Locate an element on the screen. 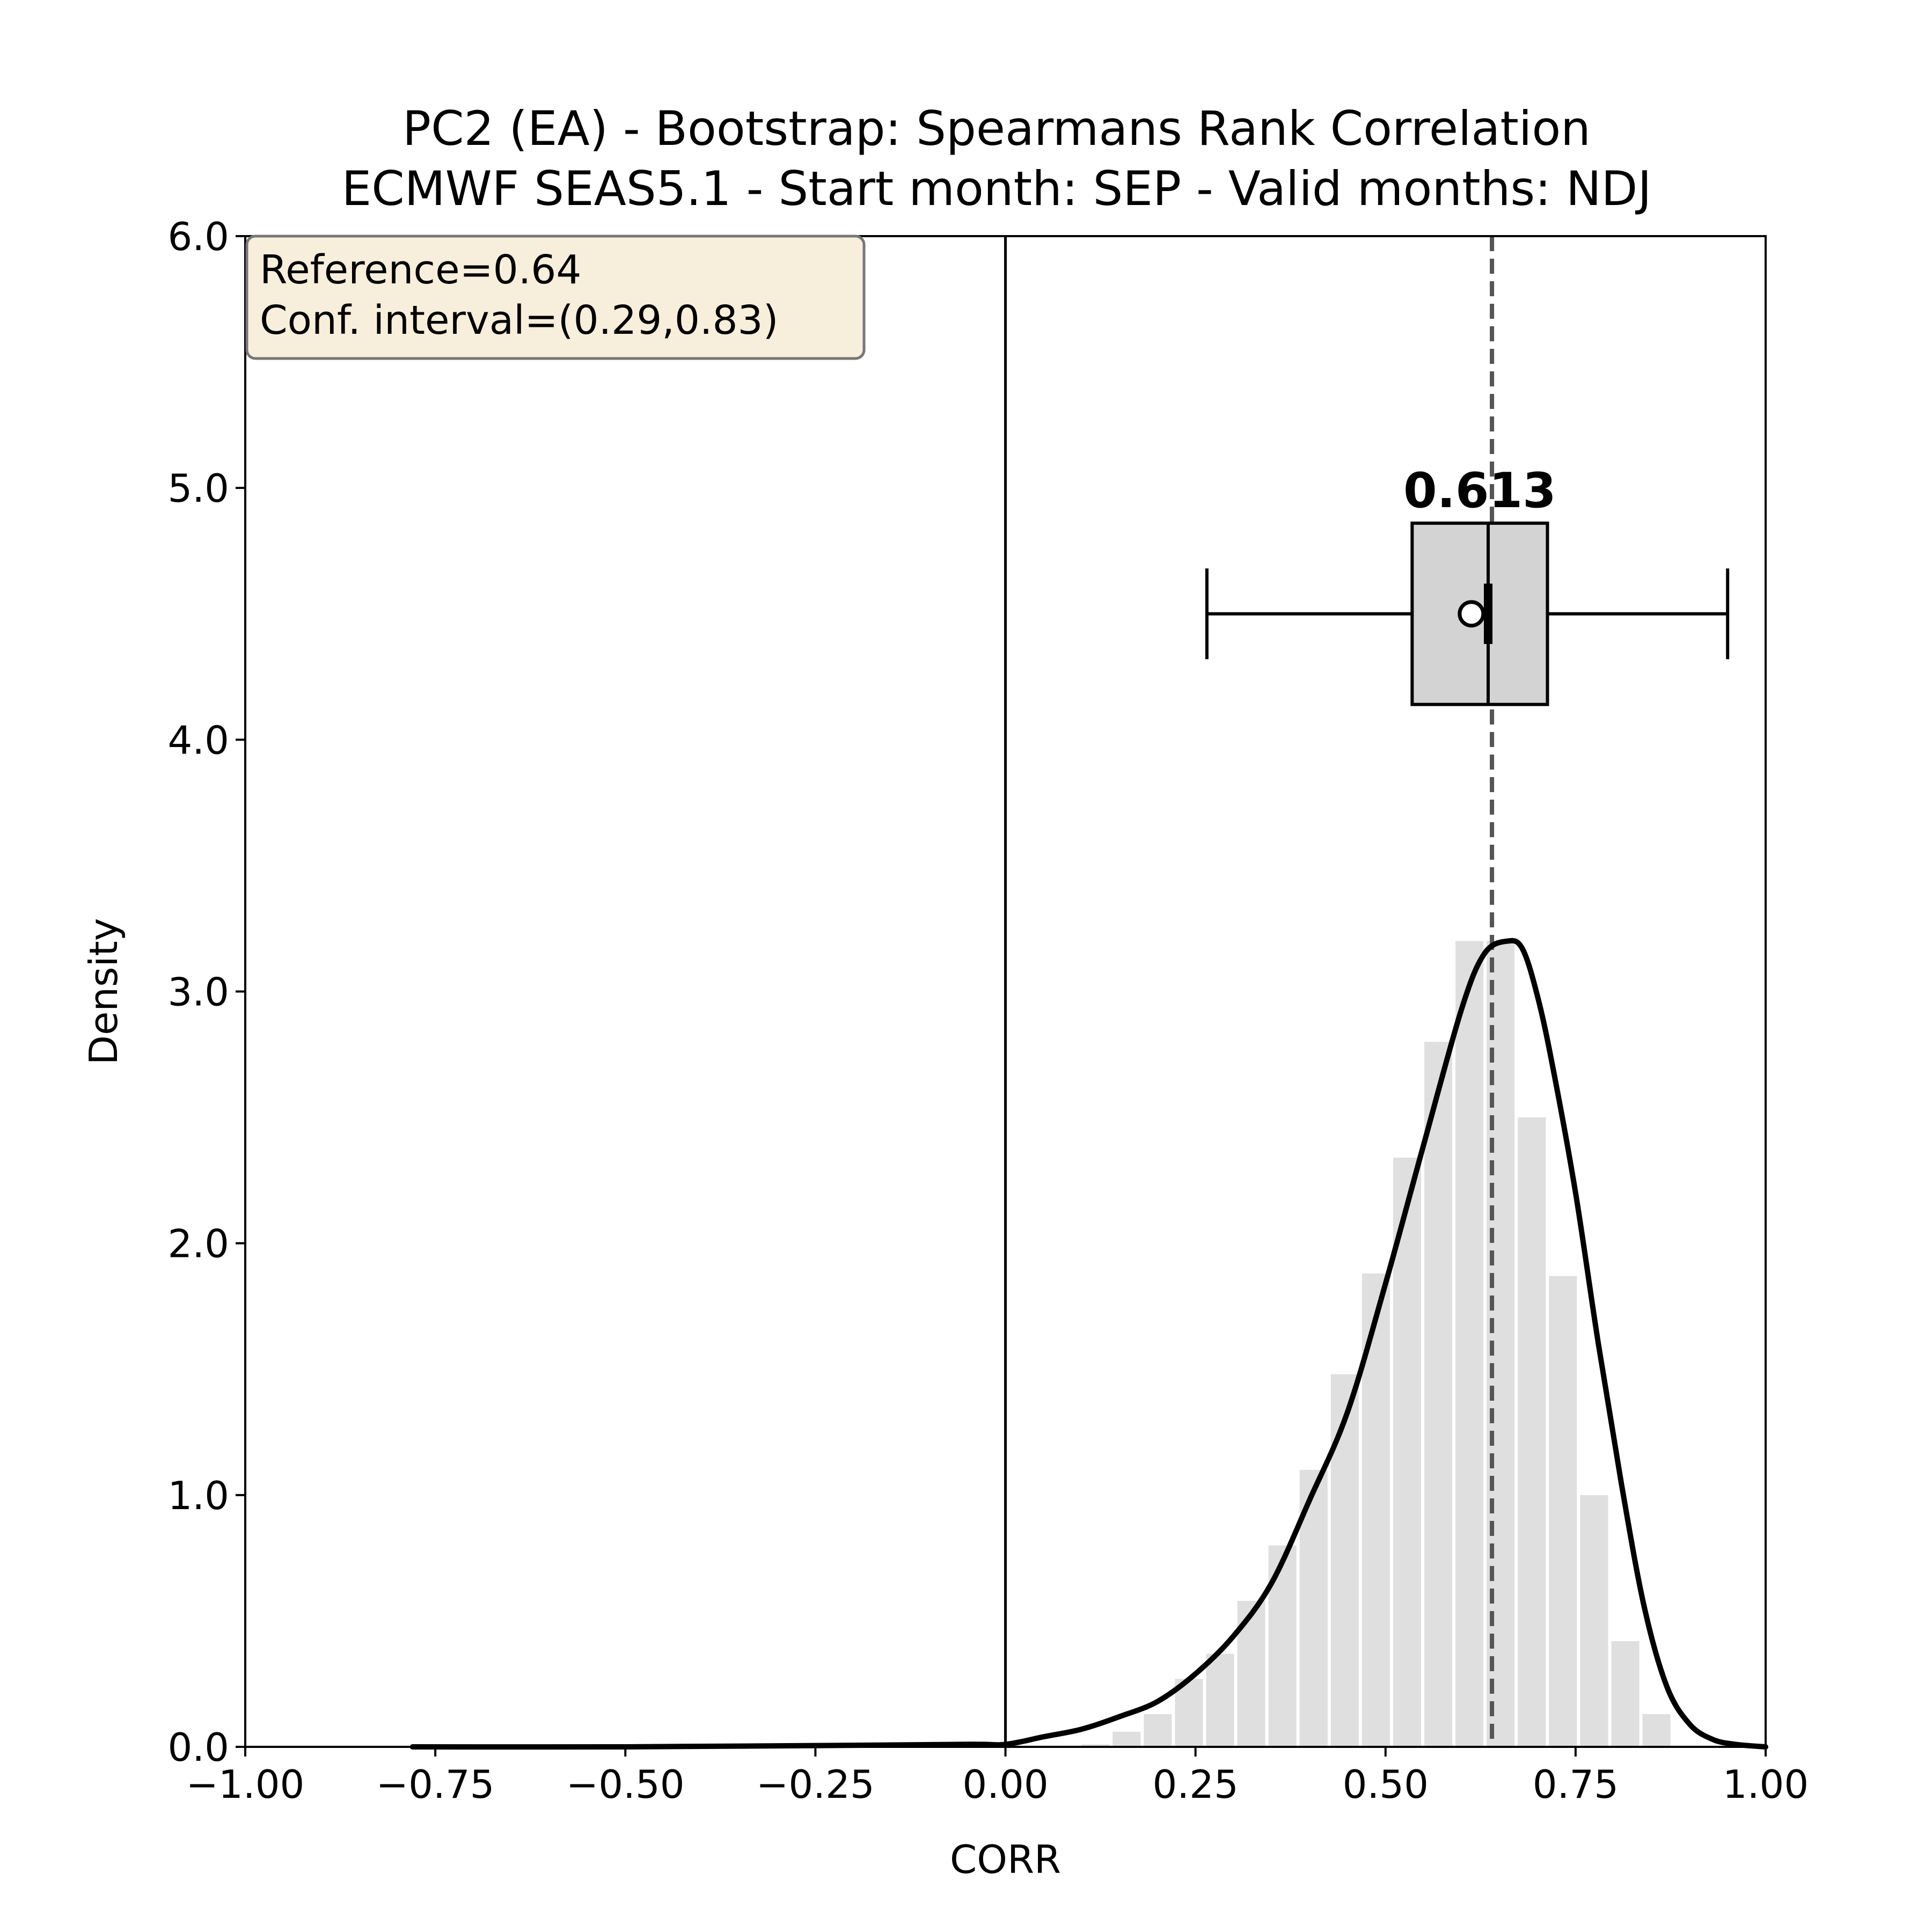 The image size is (1932, 1932). x-tick-label: −0.25 is located at coordinates (815, 1784).